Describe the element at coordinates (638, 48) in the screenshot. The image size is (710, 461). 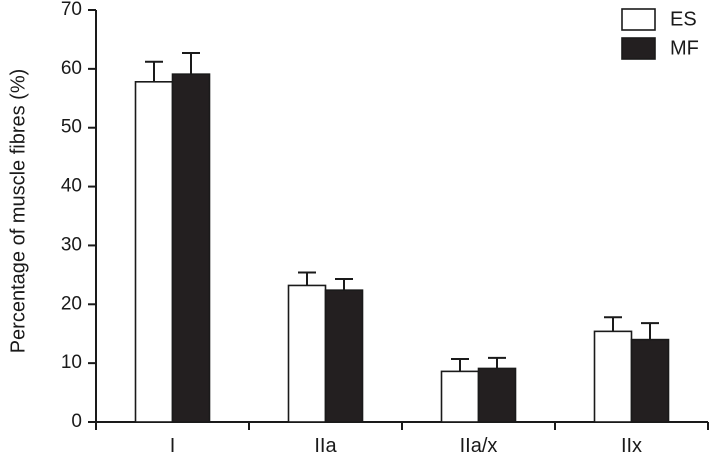
I see `legend-swatch-mf` at that location.